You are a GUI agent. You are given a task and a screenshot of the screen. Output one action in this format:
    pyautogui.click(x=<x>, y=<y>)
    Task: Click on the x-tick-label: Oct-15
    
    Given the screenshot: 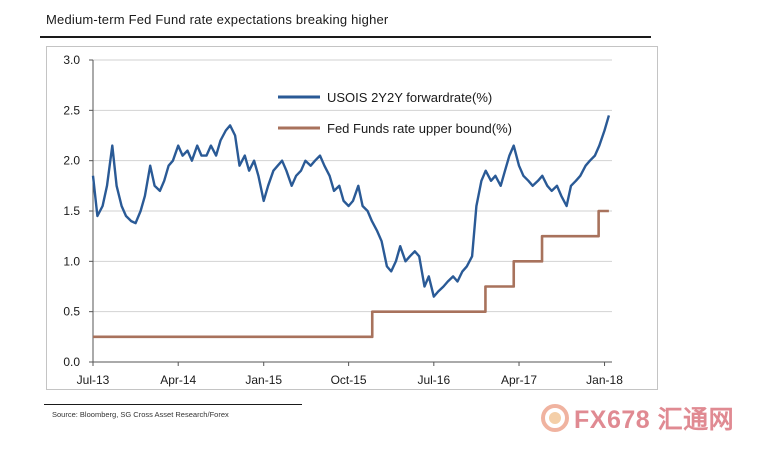 What is the action you would take?
    pyautogui.click(x=349, y=380)
    